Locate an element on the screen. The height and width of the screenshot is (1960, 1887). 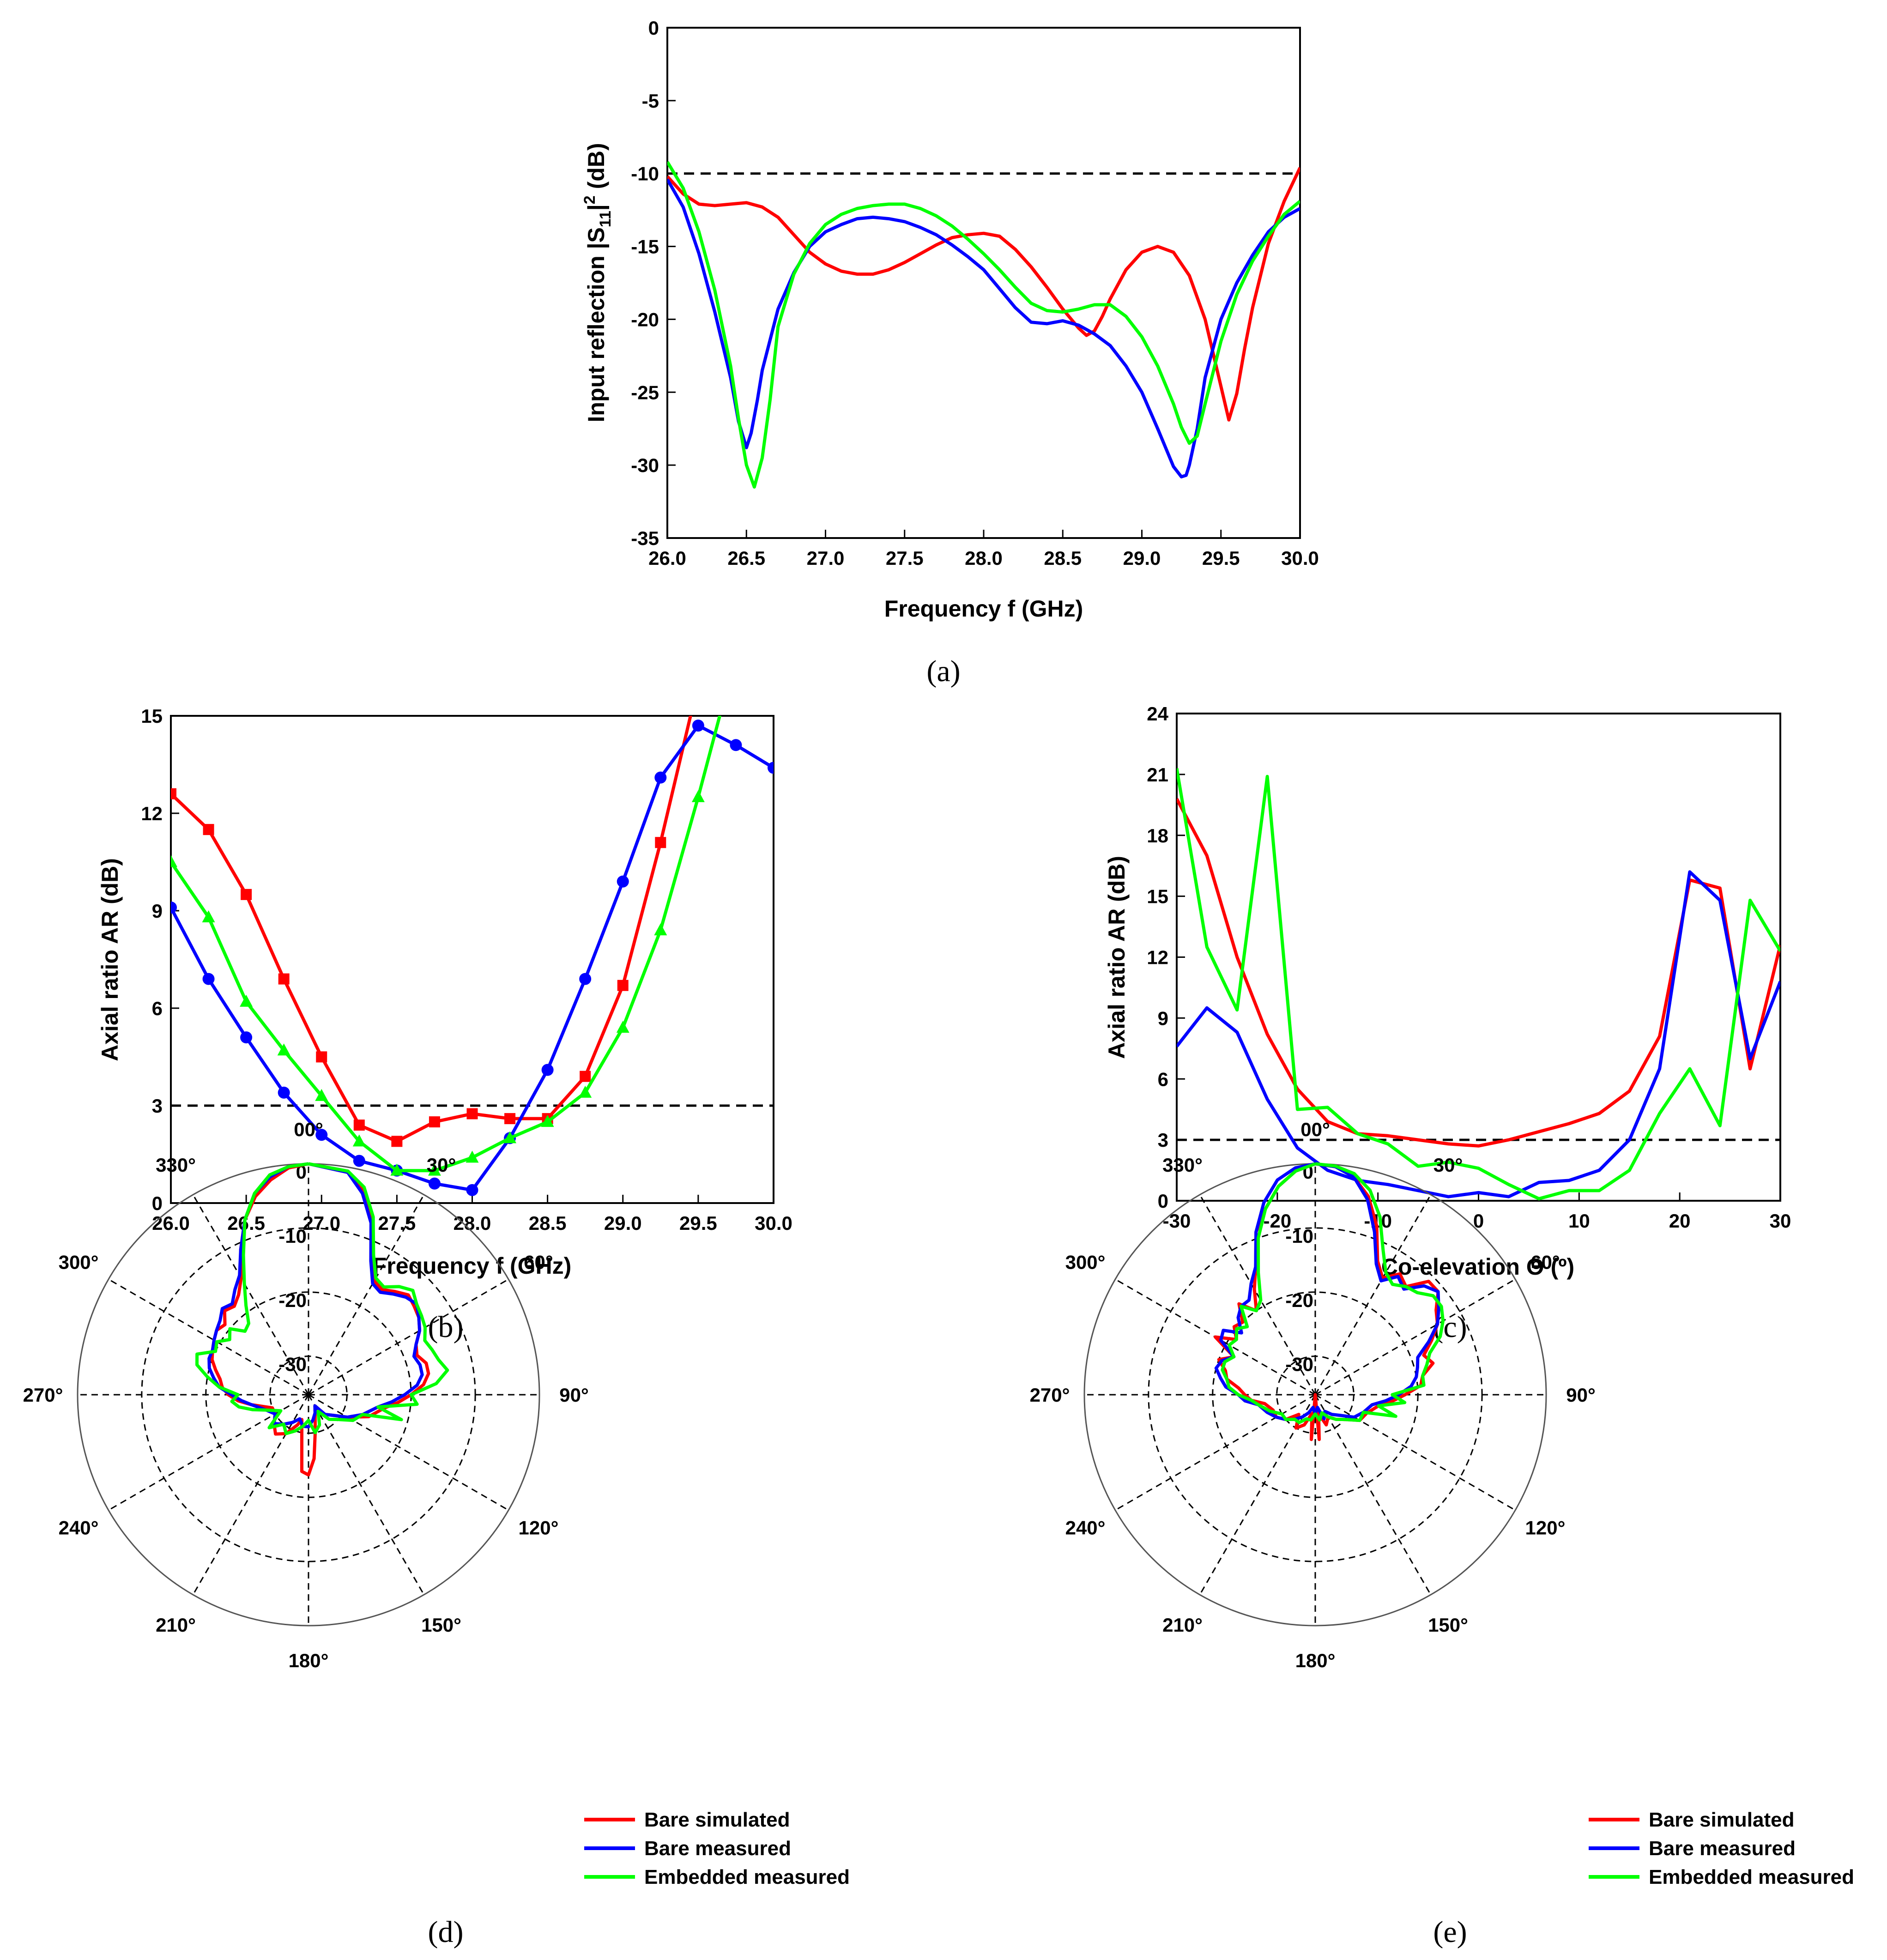
y-tick-label: 21 is located at coordinates (1157, 775).